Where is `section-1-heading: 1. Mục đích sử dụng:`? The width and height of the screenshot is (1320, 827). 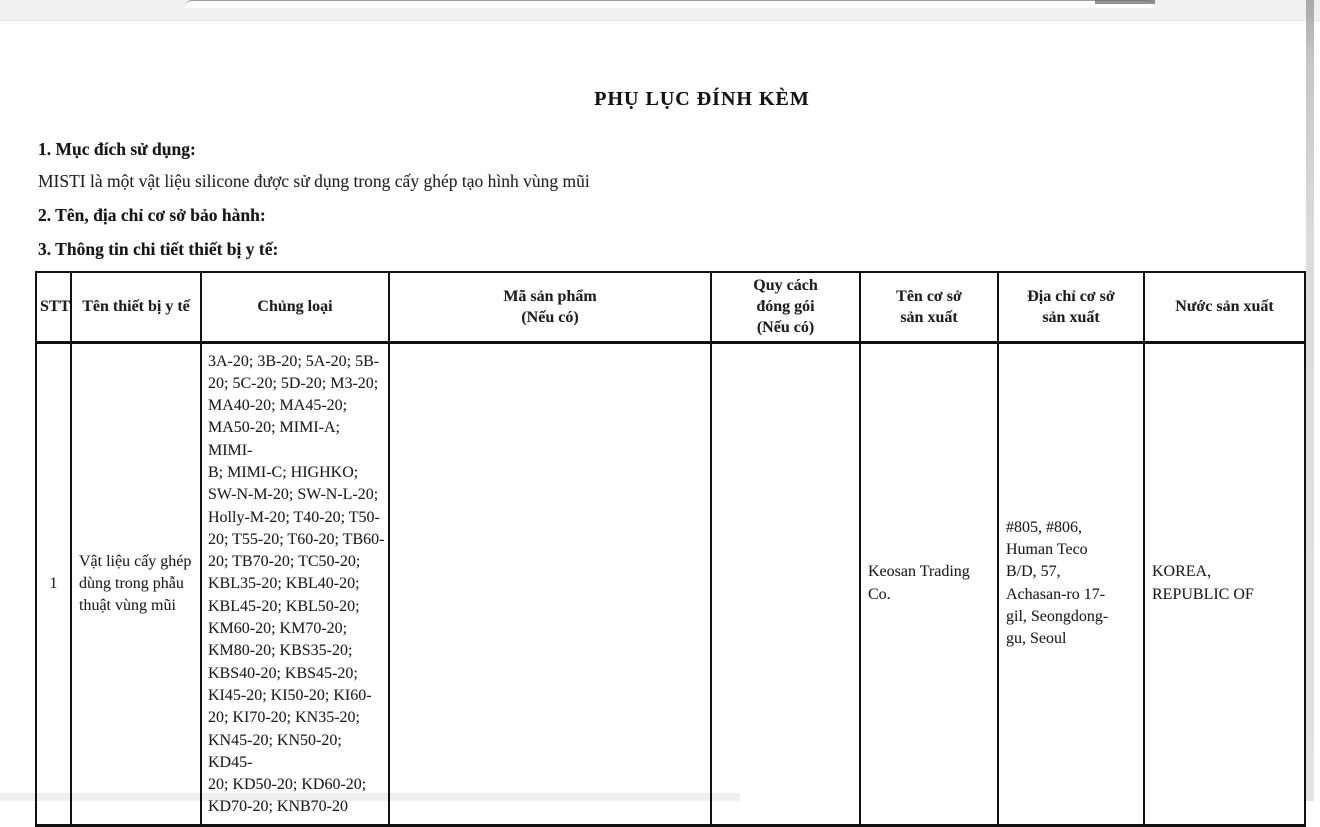
section-1-heading: 1. Mục đích sử dụng: is located at coordinates (117, 149).